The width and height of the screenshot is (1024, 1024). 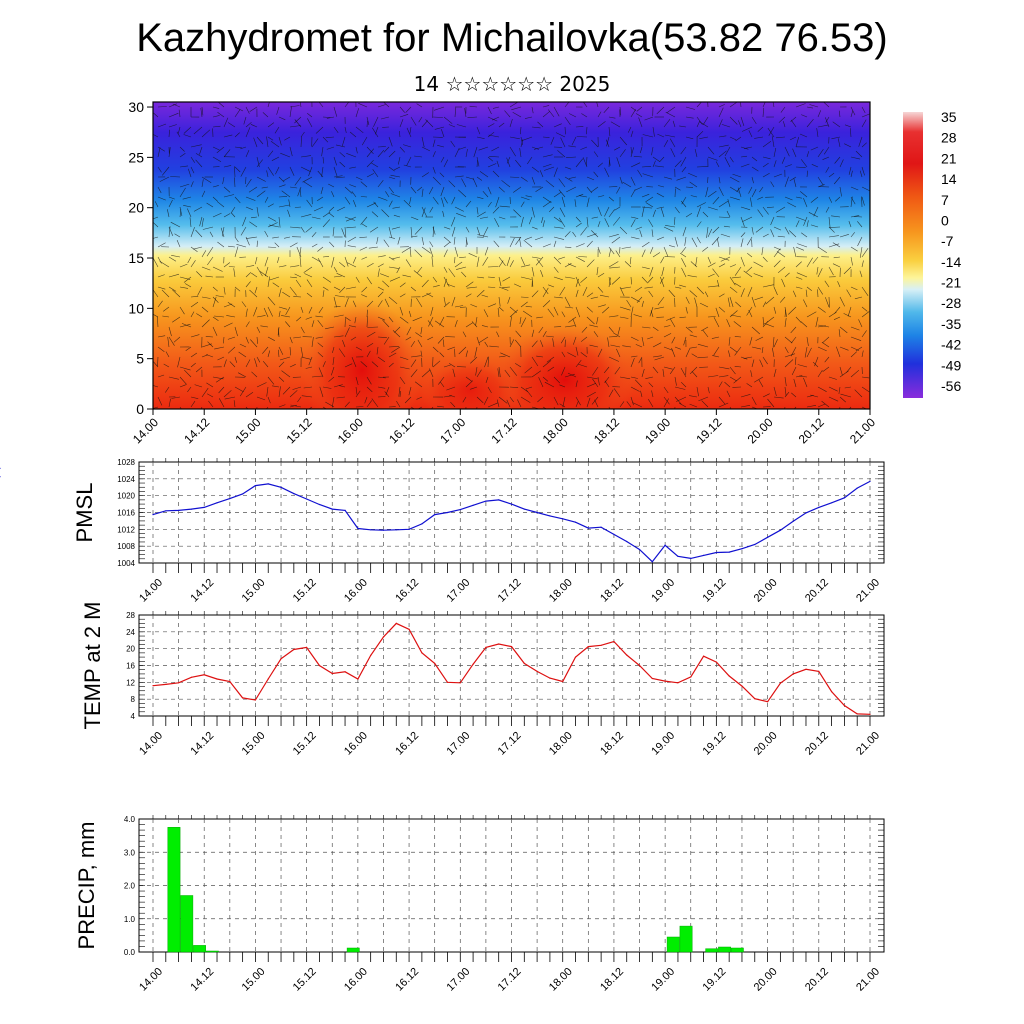 I want to click on x-tick-label: 14.00, so click(x=151, y=744).